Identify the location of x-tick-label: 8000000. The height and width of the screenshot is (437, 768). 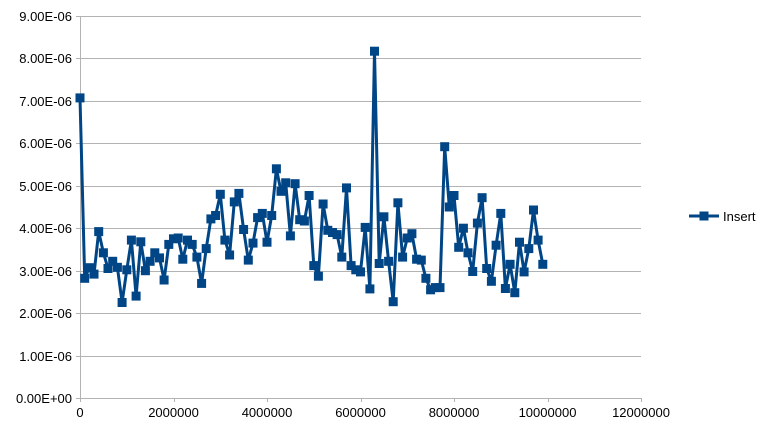
(454, 412).